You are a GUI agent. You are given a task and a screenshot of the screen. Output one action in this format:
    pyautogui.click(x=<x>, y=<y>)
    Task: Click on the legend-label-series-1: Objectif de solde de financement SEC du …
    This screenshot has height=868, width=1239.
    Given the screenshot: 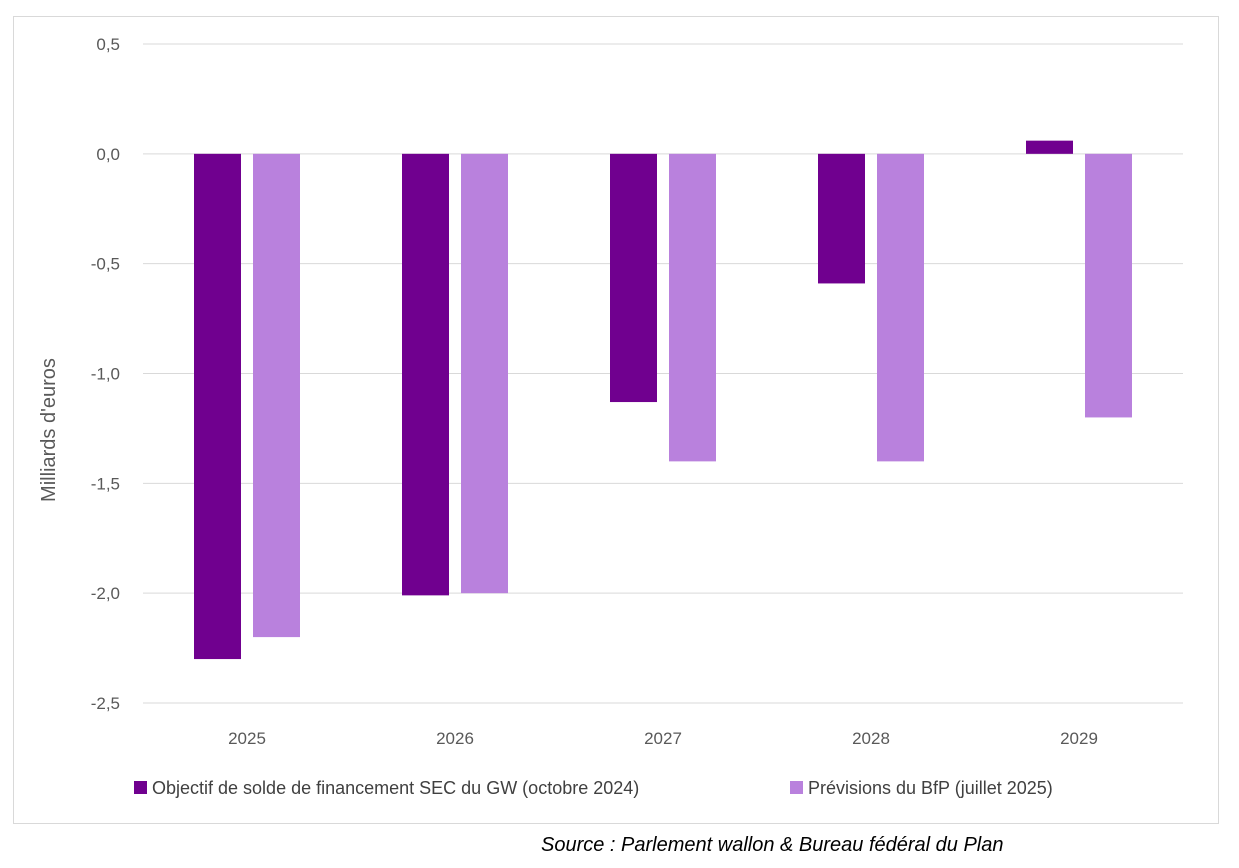 What is the action you would take?
    pyautogui.click(x=395, y=788)
    